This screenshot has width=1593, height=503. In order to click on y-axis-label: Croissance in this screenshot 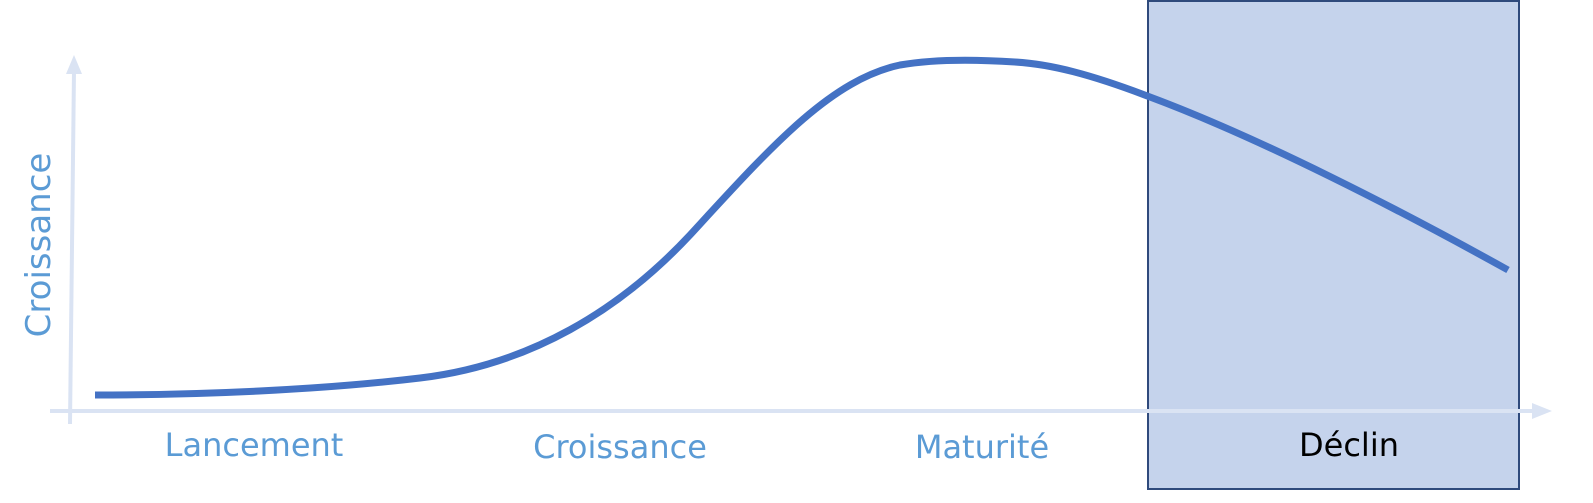, I will do `click(39, 245)`.